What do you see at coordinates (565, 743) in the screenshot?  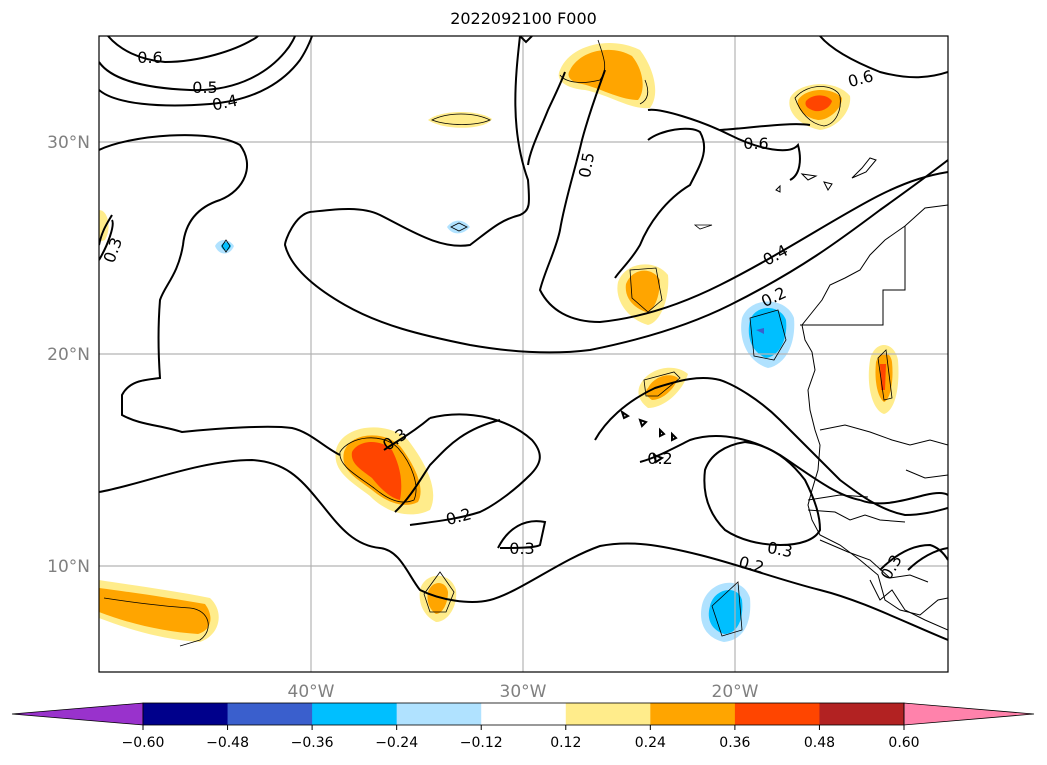 I see `colorbar-tick-label: 0.12` at bounding box center [565, 743].